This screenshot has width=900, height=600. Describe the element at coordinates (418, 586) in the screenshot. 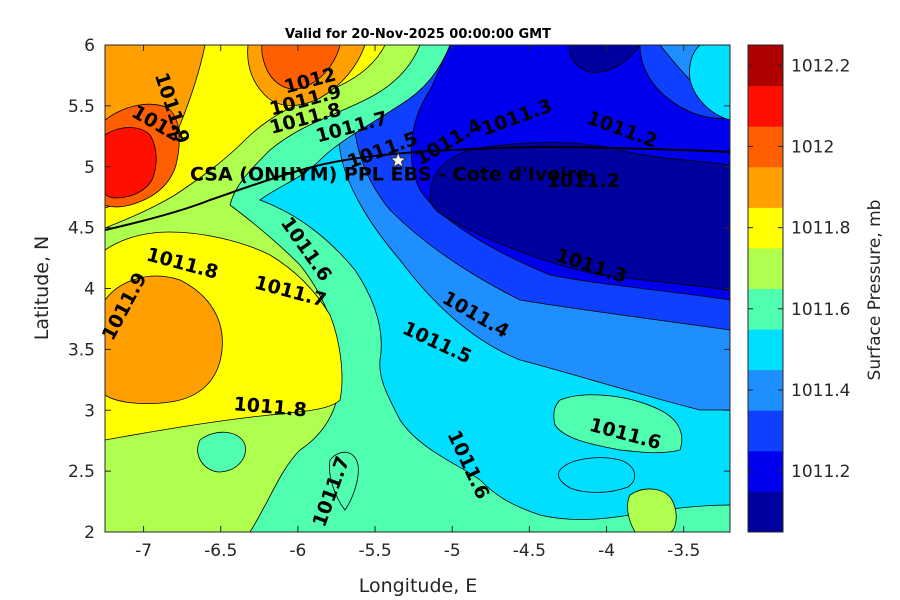

I see `x-axis-label: Longitude, E` at that location.